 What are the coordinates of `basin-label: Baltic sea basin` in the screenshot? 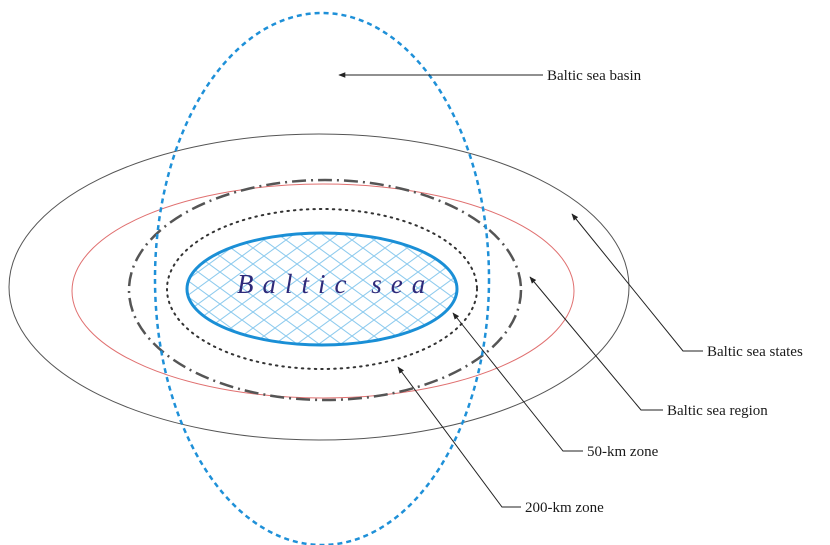 It's located at (594, 76).